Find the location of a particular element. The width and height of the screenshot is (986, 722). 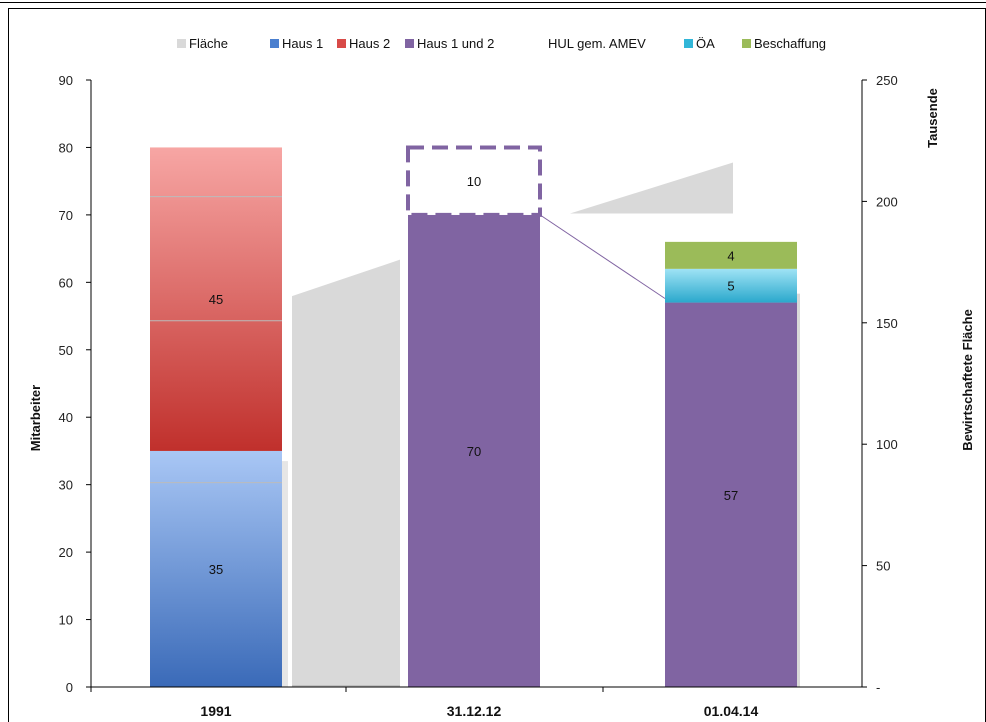

flaeche-baseline is located at coordinates (346, 686).